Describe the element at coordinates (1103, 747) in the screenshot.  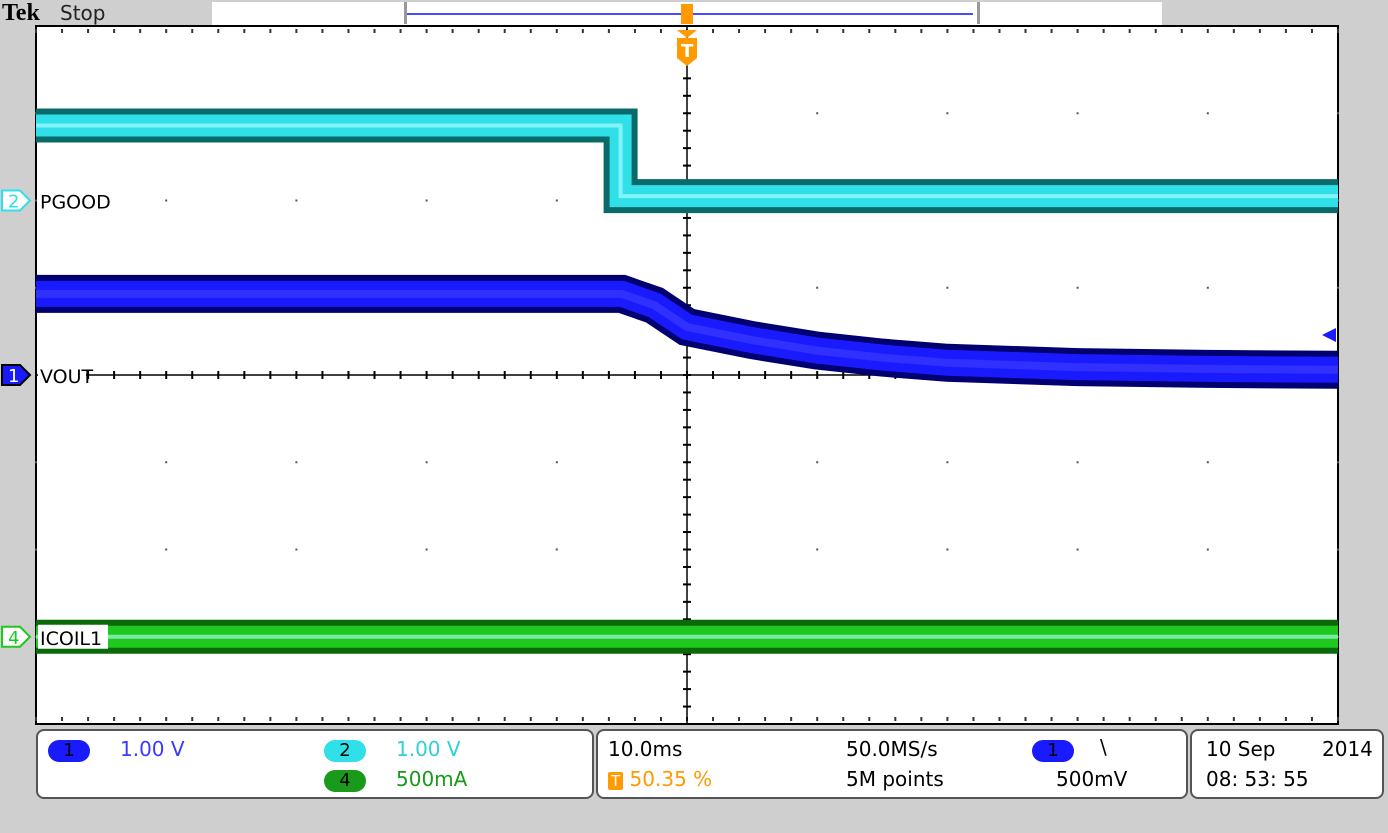
I see `trigger-slope-icon: \` at that location.